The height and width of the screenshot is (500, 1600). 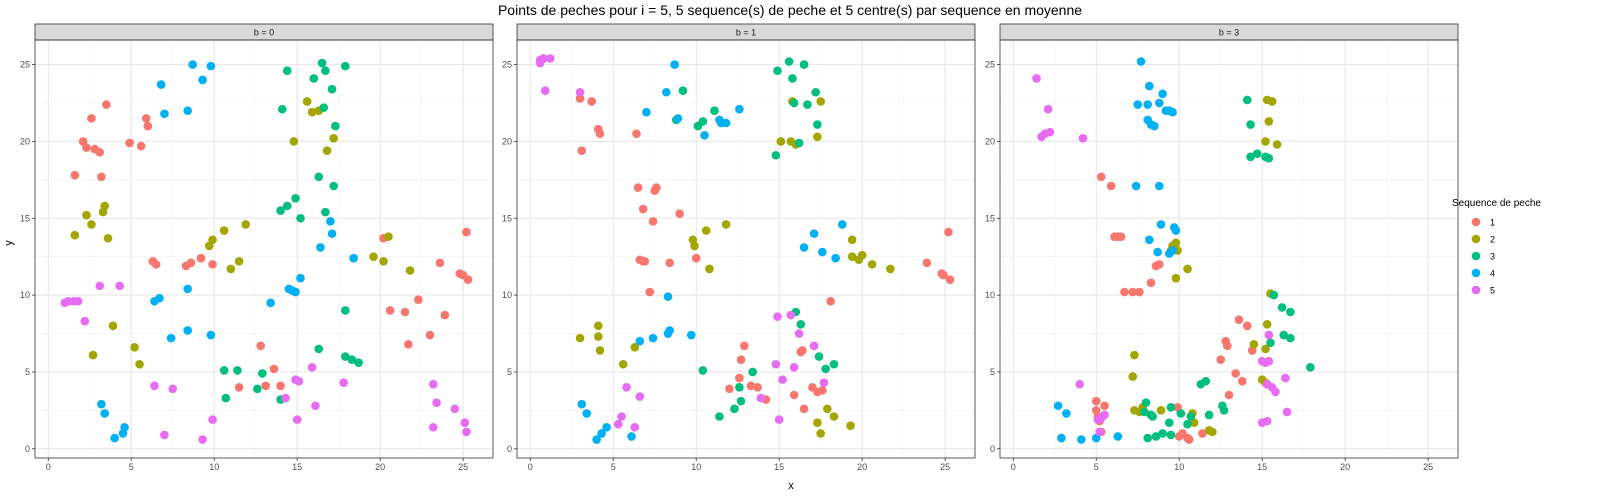 What do you see at coordinates (1492, 257) in the screenshot?
I see `legend-label: 3` at bounding box center [1492, 257].